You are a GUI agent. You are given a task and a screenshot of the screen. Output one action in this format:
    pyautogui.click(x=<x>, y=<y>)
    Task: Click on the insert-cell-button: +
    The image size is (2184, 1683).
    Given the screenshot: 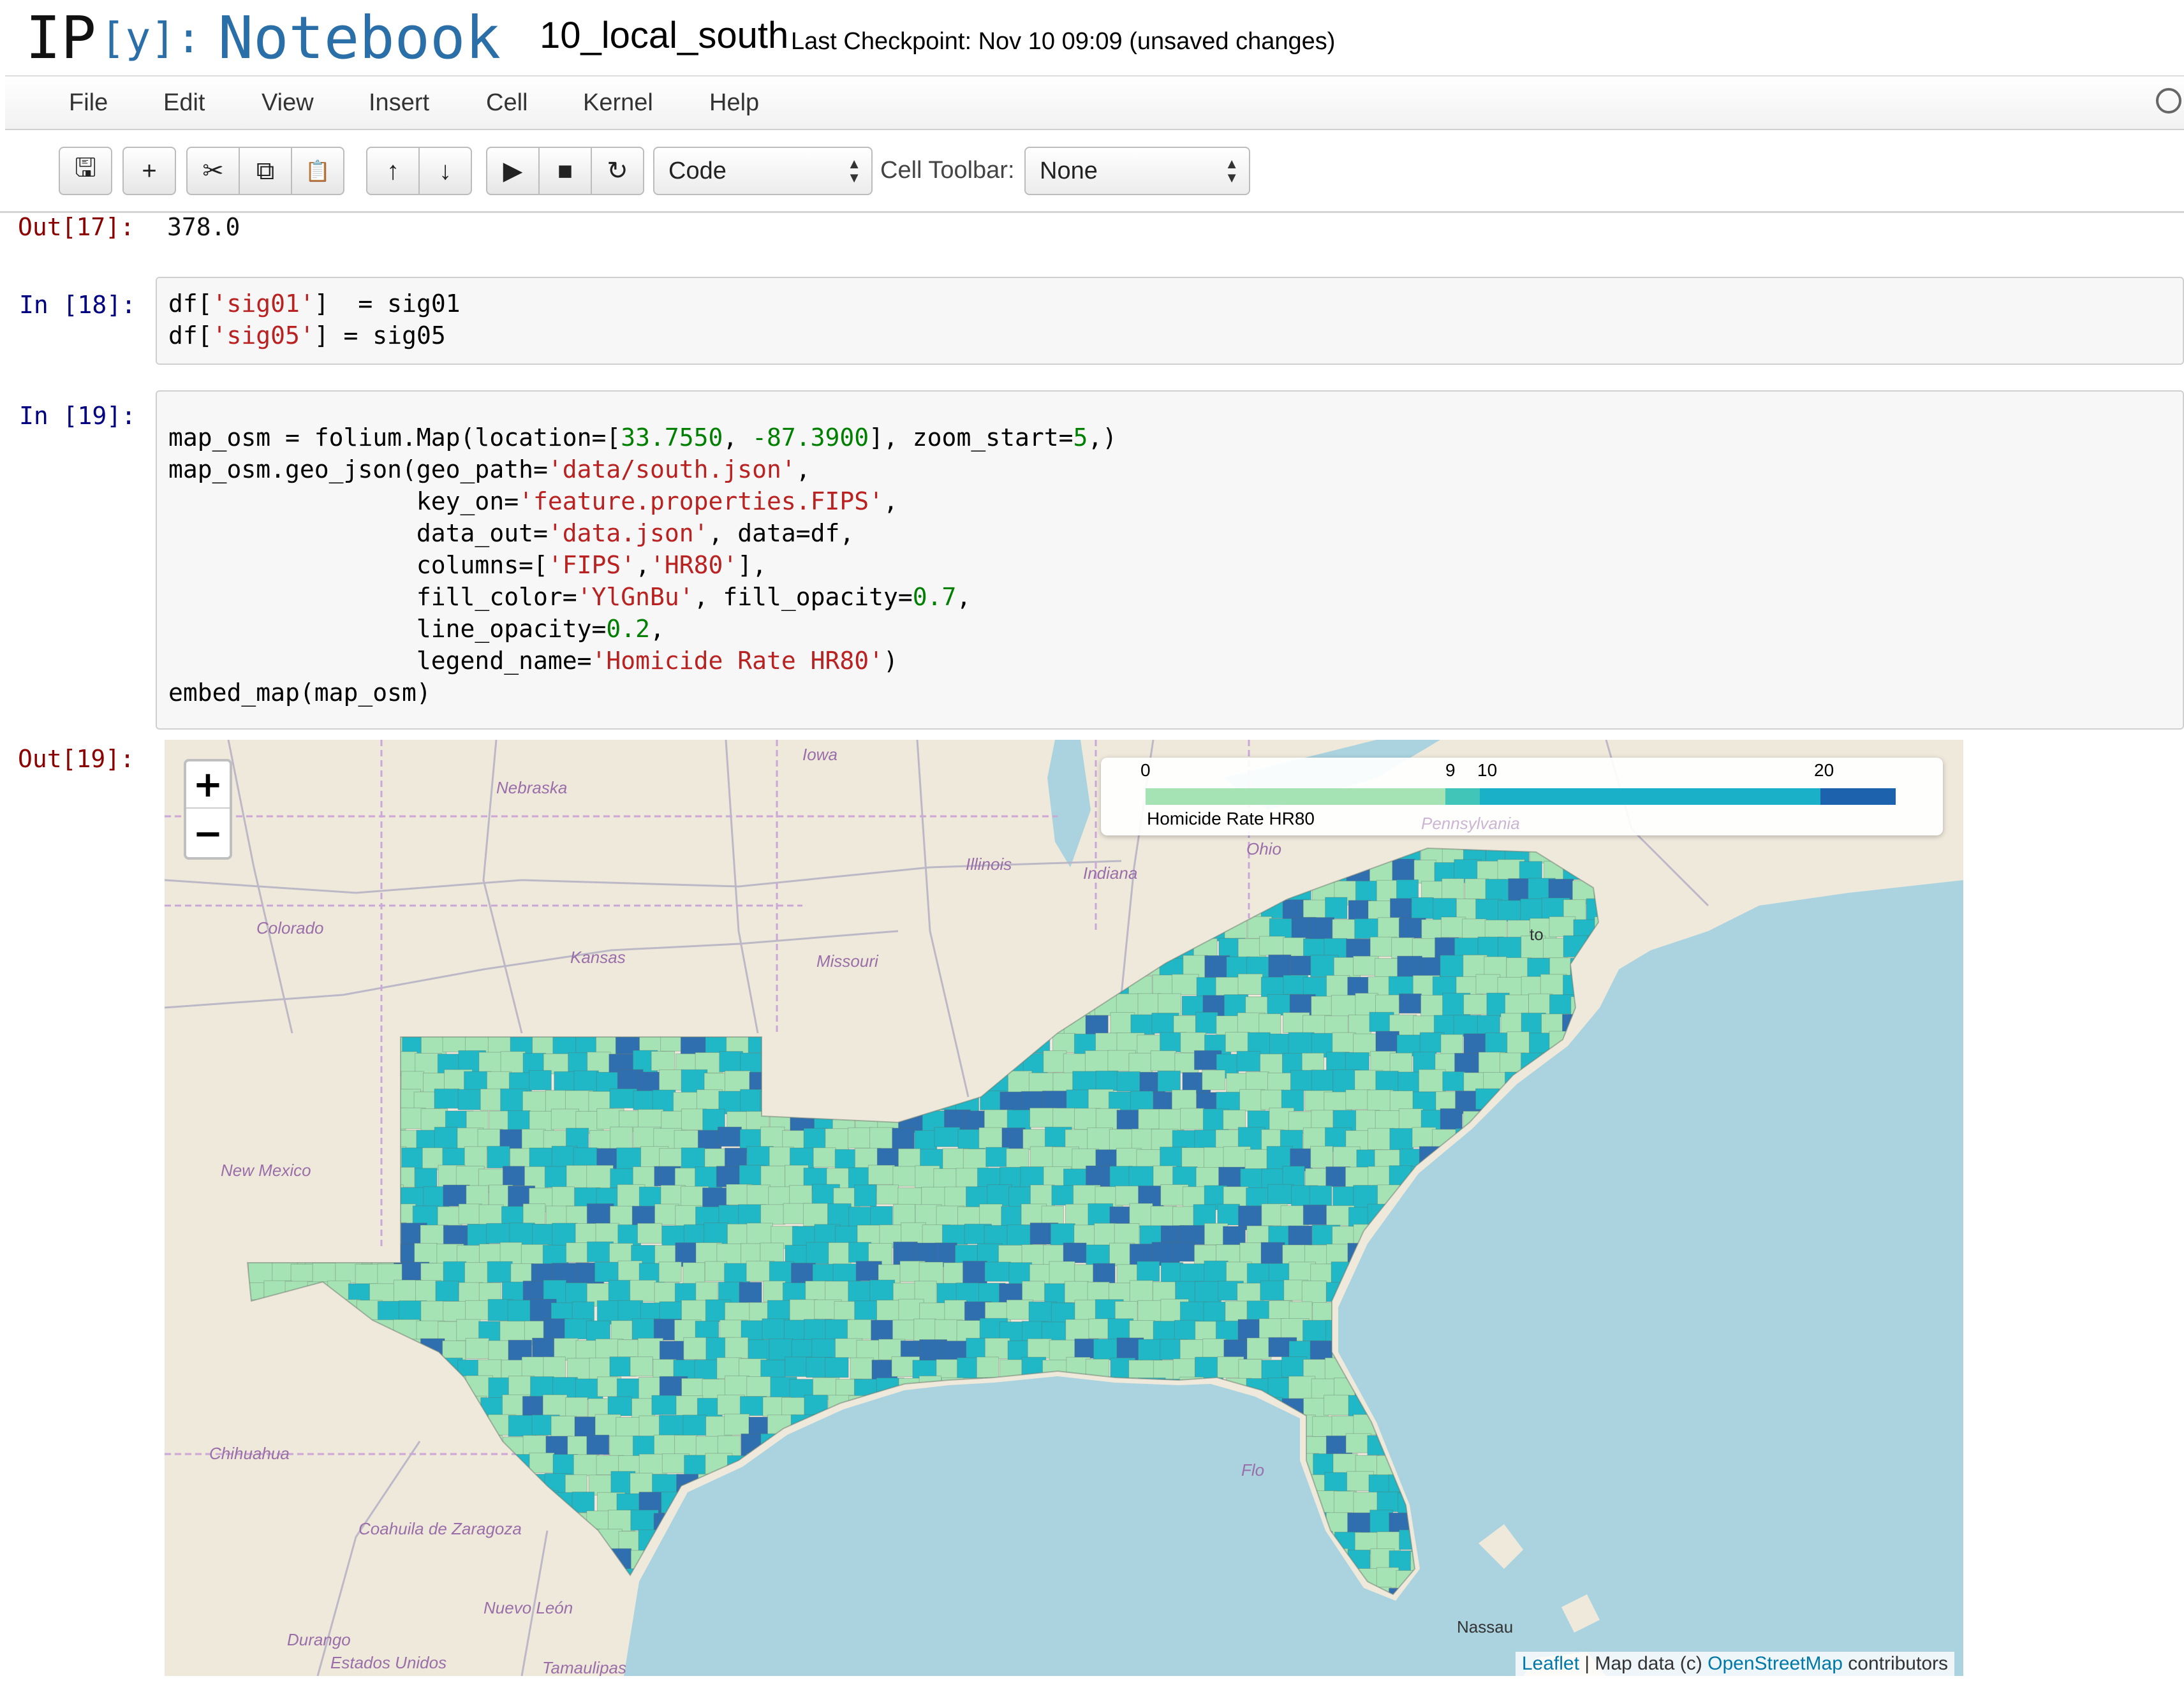 What is the action you would take?
    pyautogui.click(x=149, y=171)
    